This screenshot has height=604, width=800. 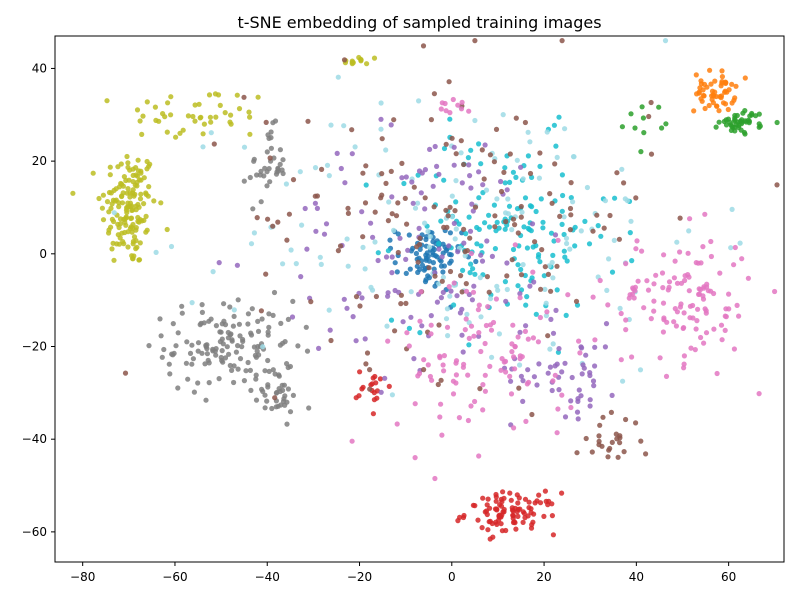 I want to click on x-tick-label: −80, so click(x=82, y=577).